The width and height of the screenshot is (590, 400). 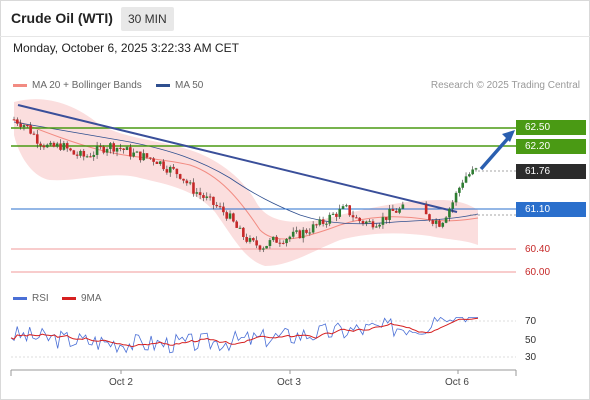 What do you see at coordinates (40, 298) in the screenshot?
I see `rsi-label: RSI` at bounding box center [40, 298].